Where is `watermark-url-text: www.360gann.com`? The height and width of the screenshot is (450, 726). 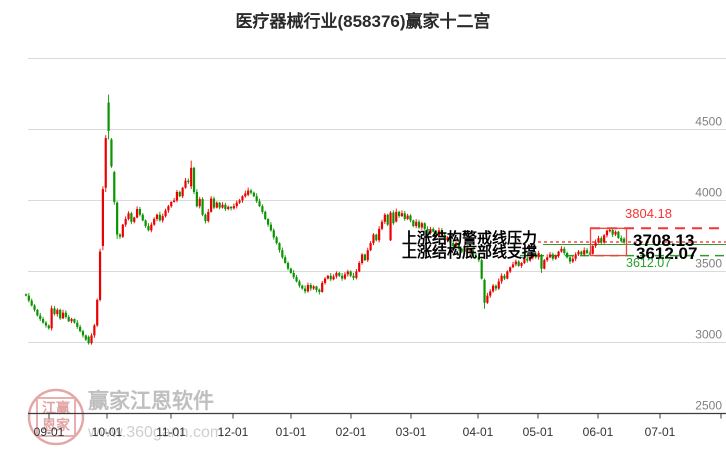 watermark-url-text: www.360gann.com is located at coordinates (155, 432).